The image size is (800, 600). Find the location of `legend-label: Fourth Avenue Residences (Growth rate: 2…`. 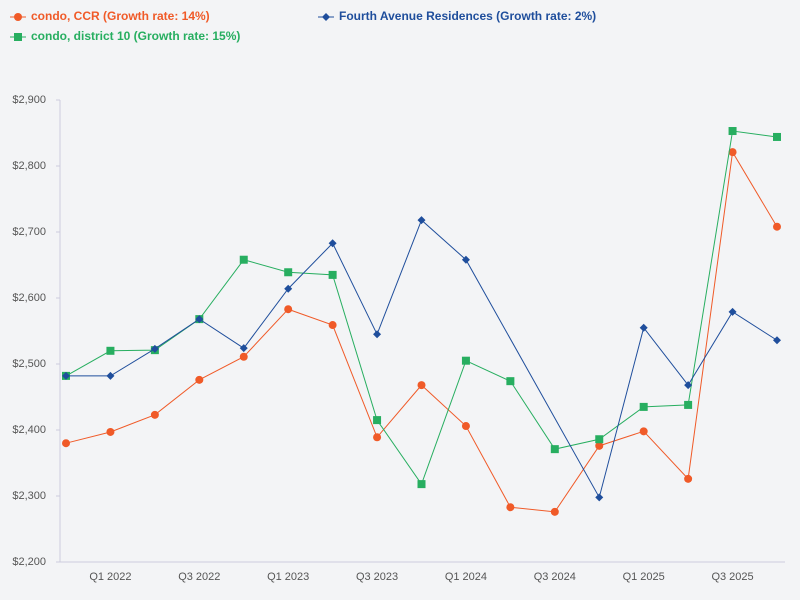

legend-label: Fourth Avenue Residences (Growth rate: 2… is located at coordinates (467, 16).